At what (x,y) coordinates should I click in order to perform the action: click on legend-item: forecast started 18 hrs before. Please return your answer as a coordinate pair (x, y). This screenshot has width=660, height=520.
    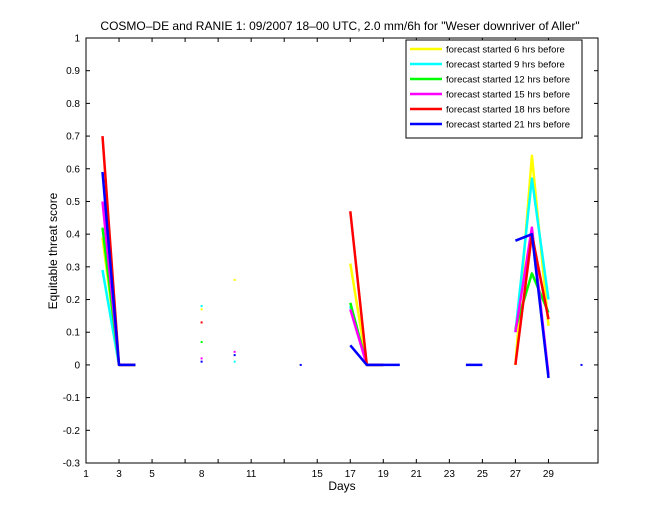
    Looking at the image, I should click on (490, 110).